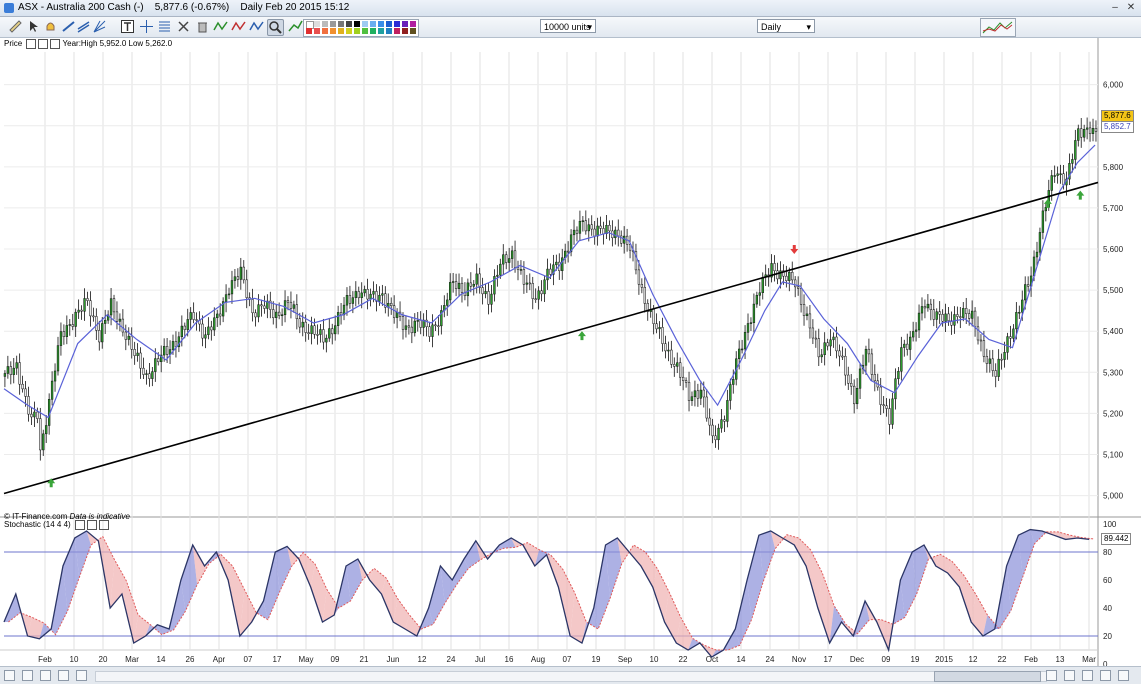 Image resolution: width=1141 pixels, height=684 pixels. What do you see at coordinates (127, 26) in the screenshot?
I see `text-tool-icon` at bounding box center [127, 26].